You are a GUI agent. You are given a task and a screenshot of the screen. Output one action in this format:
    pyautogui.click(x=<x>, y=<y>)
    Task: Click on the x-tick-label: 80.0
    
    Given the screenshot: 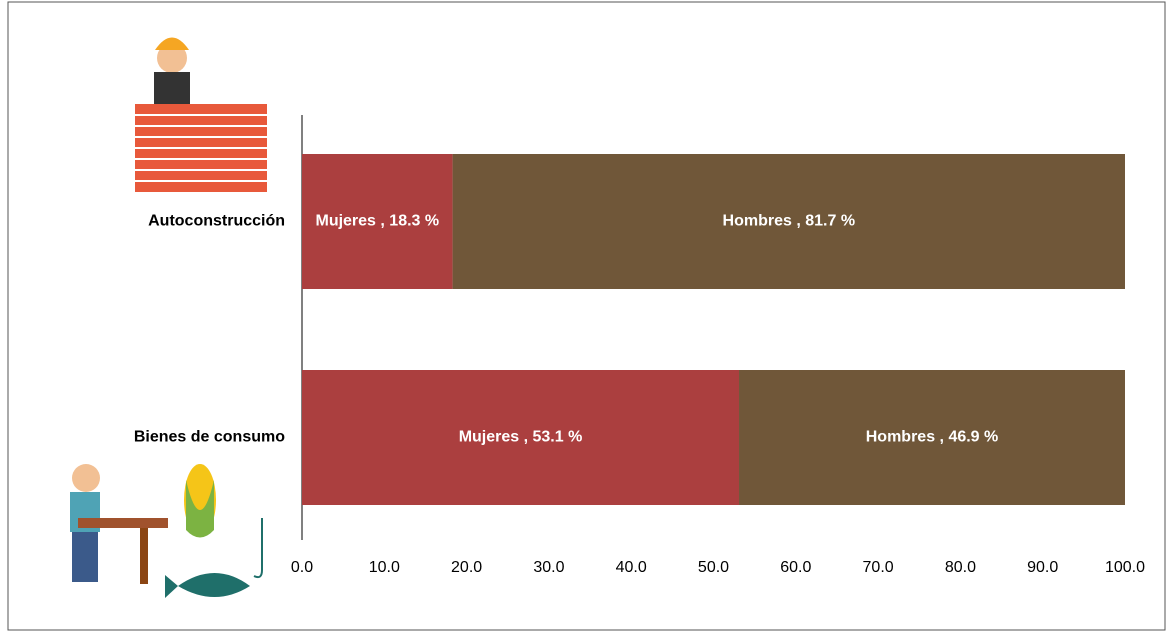 What is the action you would take?
    pyautogui.click(x=960, y=567)
    